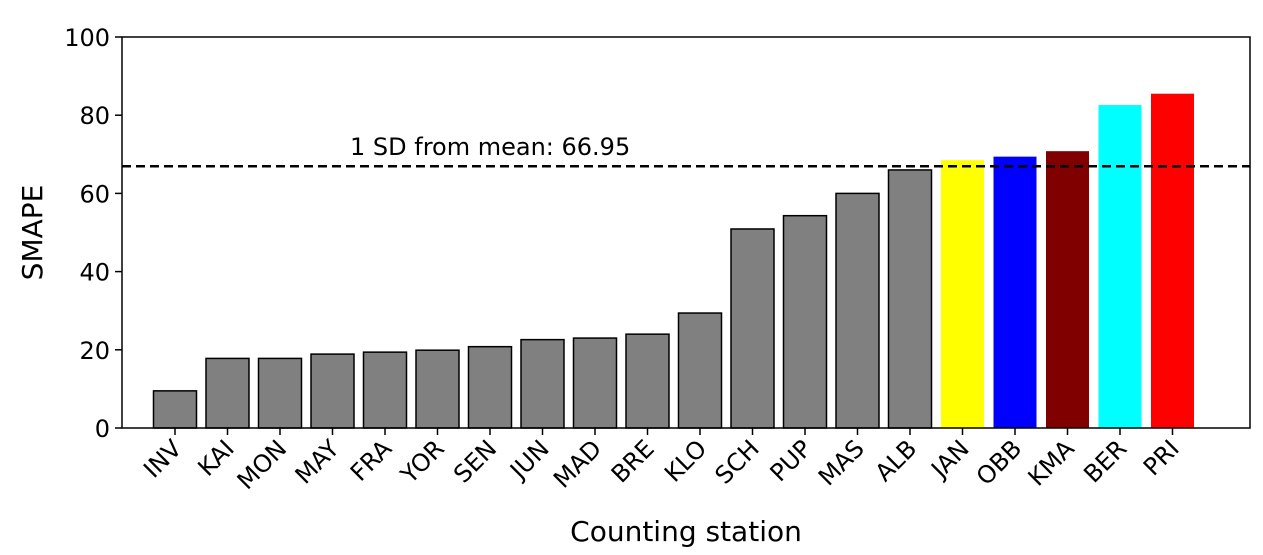 This screenshot has height=555, width=1263. Describe the element at coordinates (422, 461) in the screenshot. I see `x-tick-label-yor: YOR` at that location.